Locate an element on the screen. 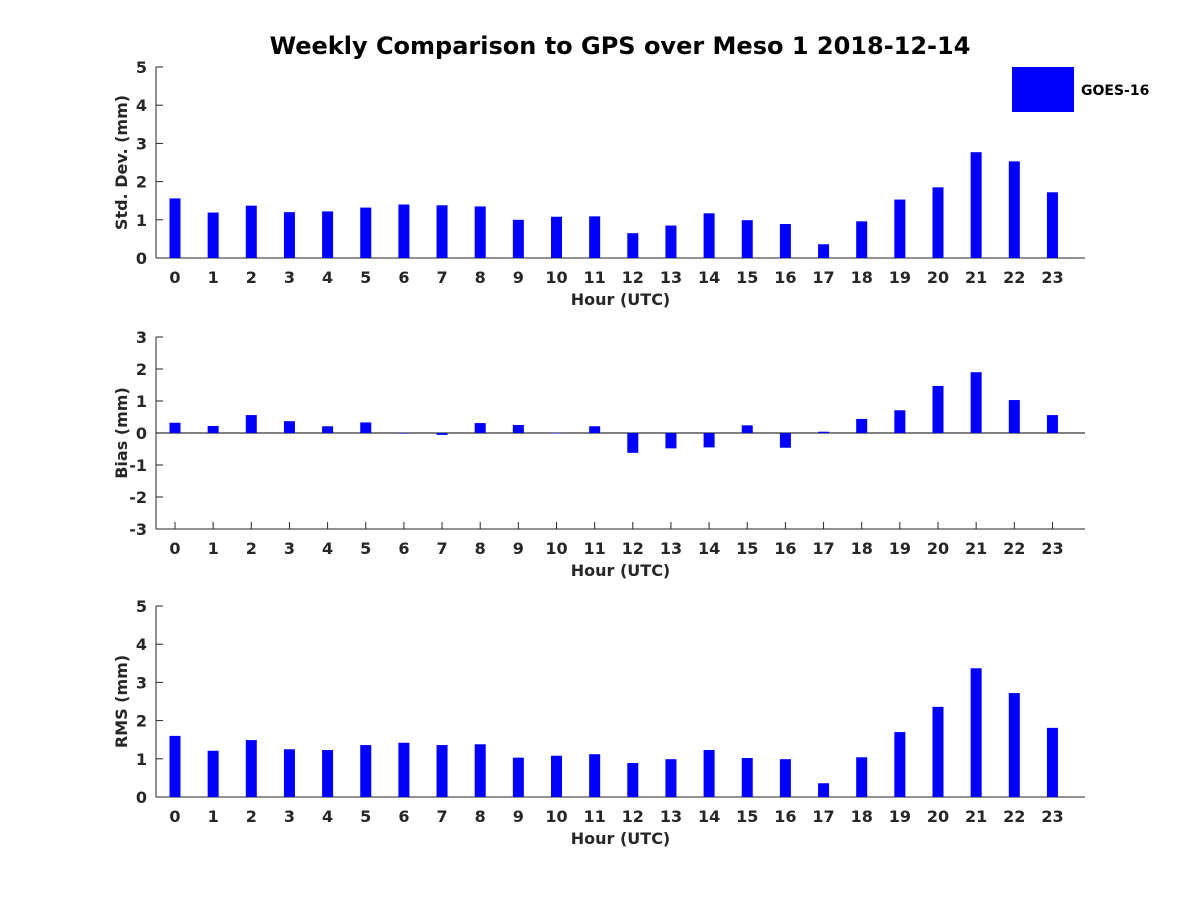 The width and height of the screenshot is (1200, 900). x-tick-label: 19 is located at coordinates (900, 816).